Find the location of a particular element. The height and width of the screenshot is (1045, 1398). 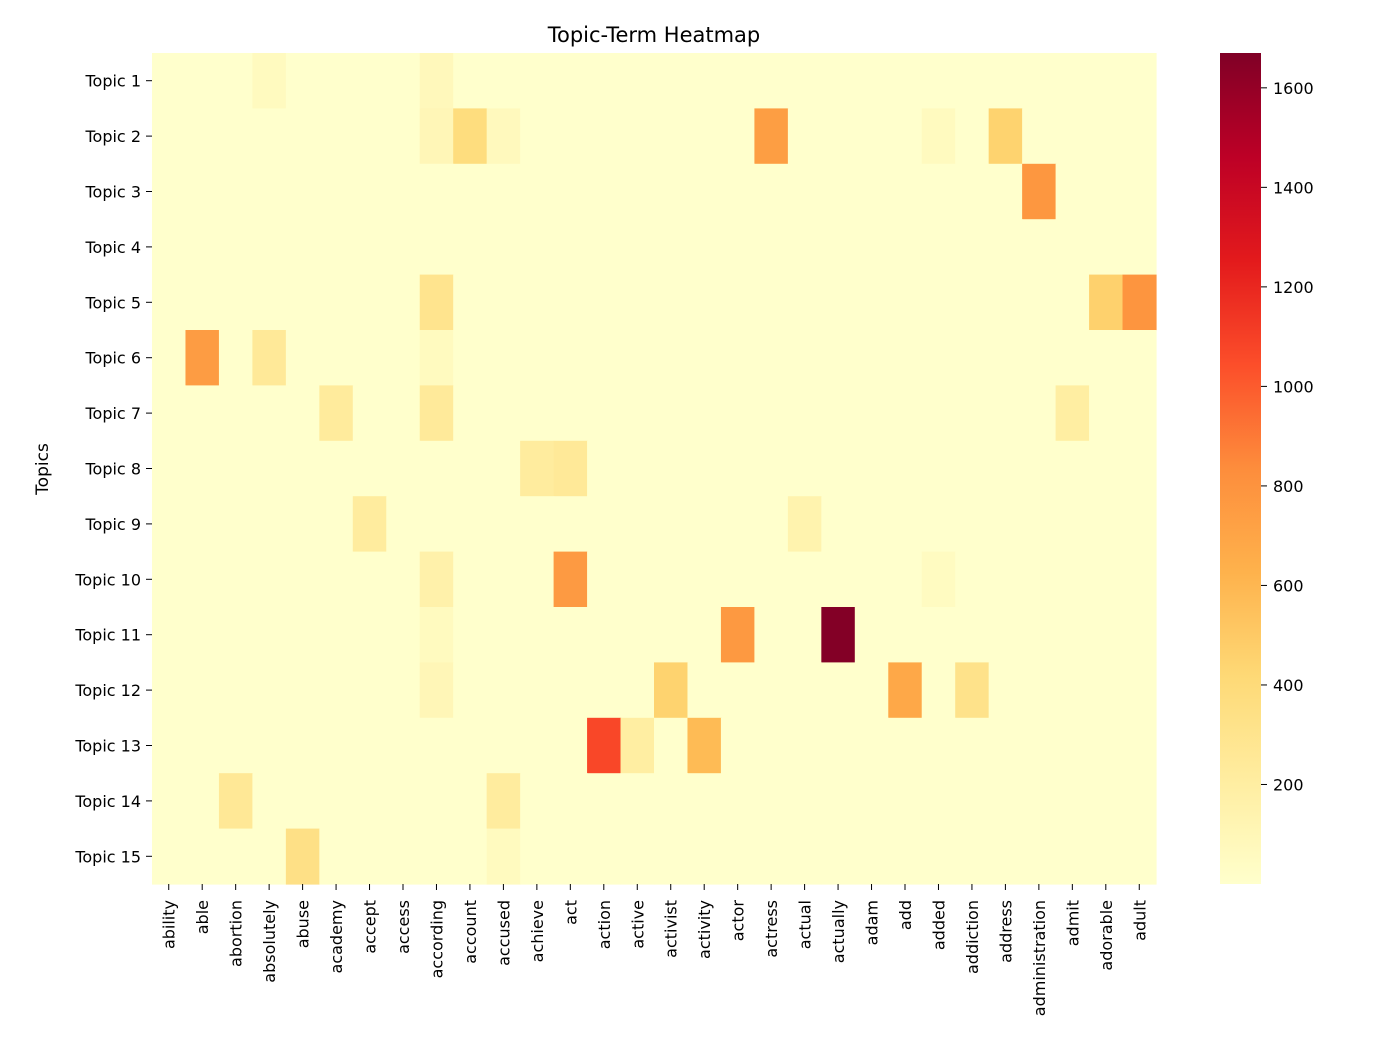

y-tick-label: Topic 14 is located at coordinates (107, 801).